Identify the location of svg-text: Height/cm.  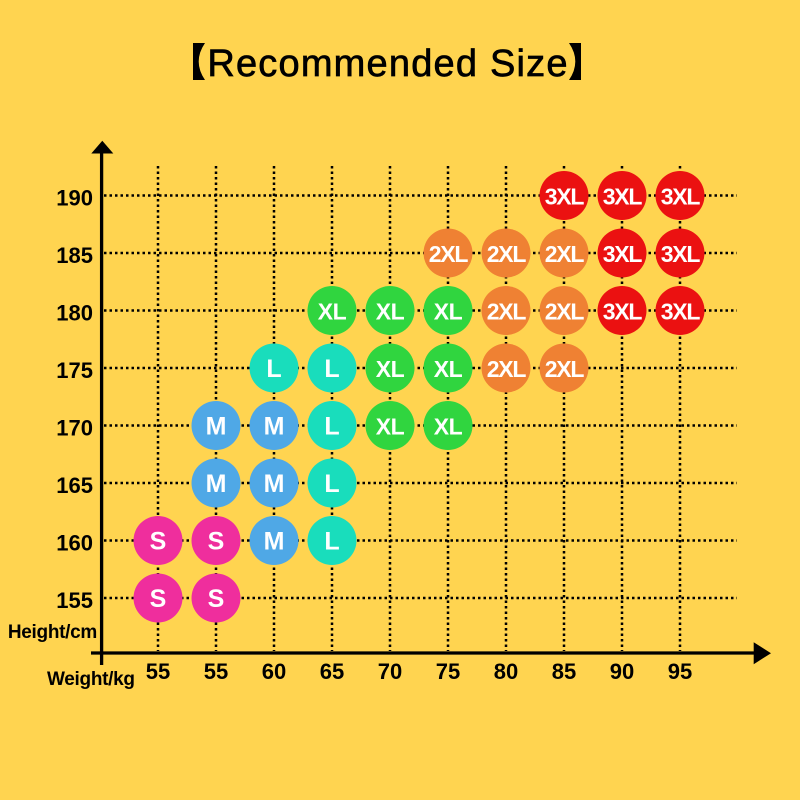
(52, 632).